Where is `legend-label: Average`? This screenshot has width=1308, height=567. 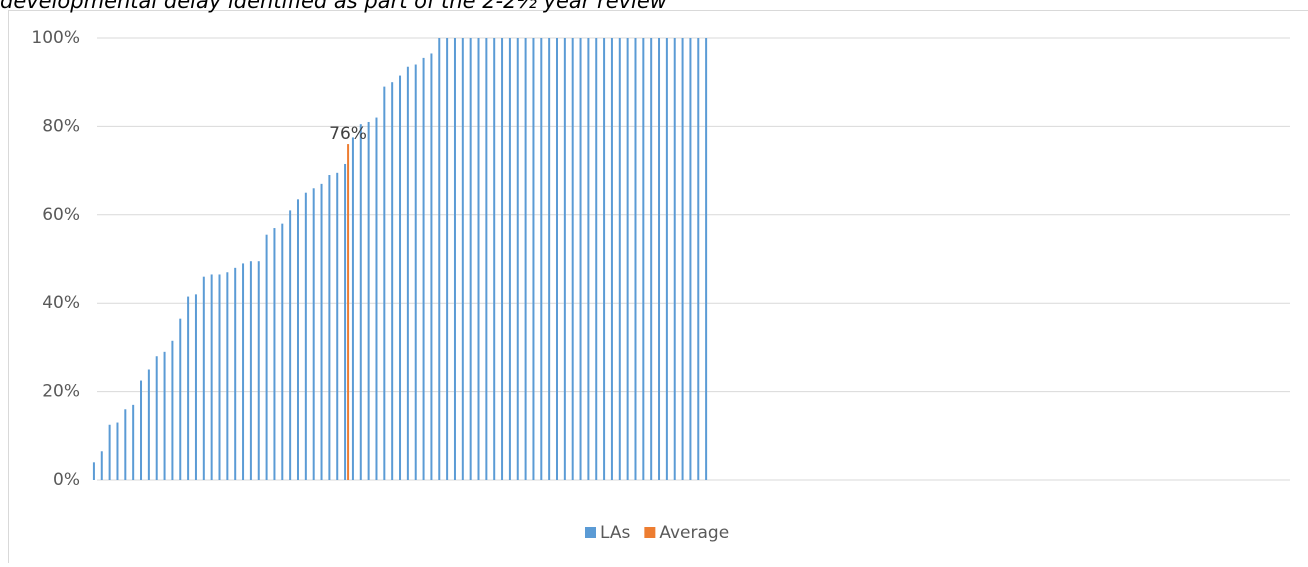
legend-label: Average is located at coordinates (694, 533).